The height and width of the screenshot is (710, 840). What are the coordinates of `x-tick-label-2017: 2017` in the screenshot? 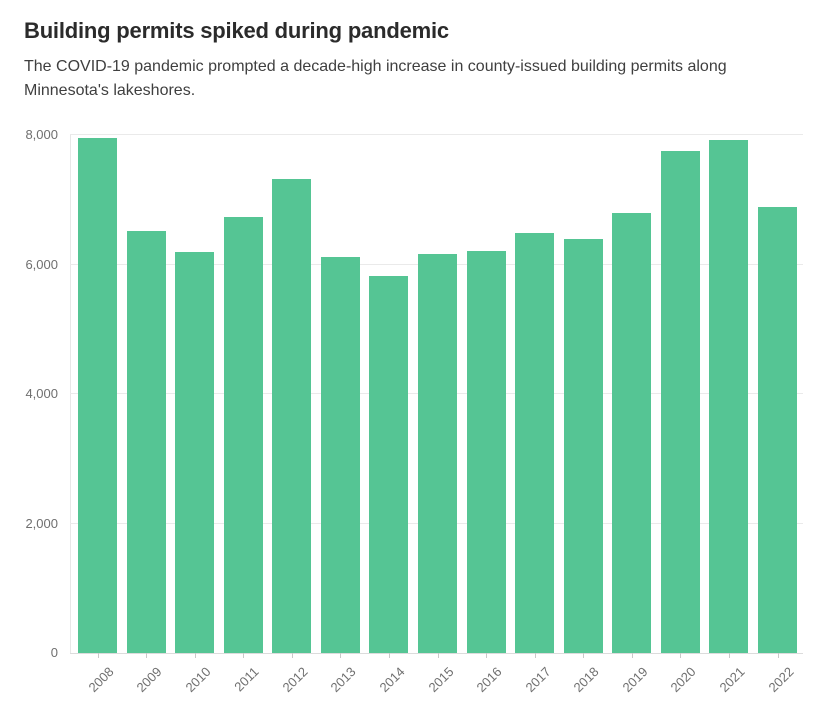 It's located at (538, 680).